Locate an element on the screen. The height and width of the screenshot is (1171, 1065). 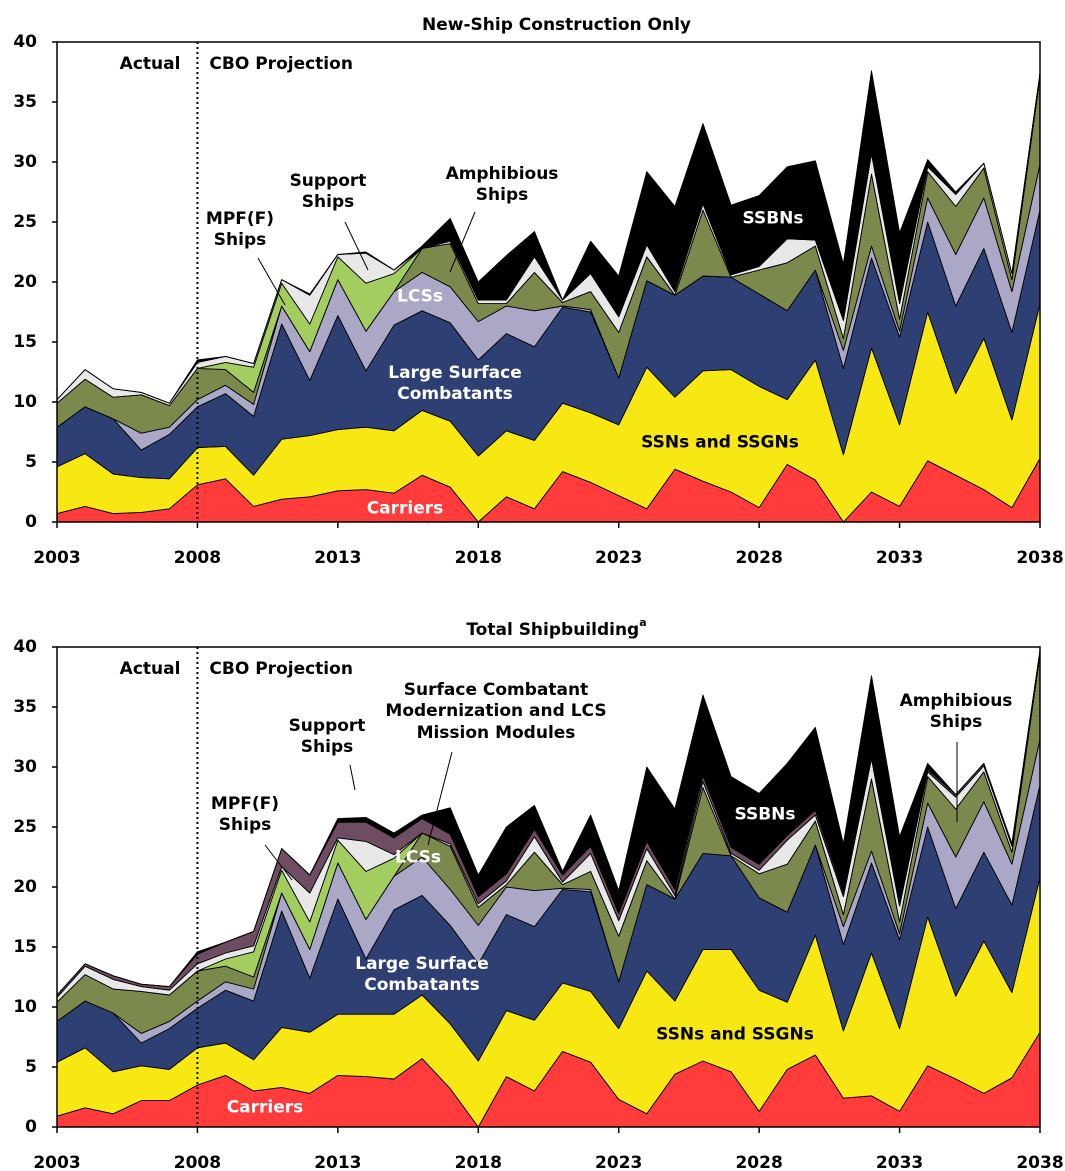
chart-title-text: New-Ship Construction Only is located at coordinates (556, 25).